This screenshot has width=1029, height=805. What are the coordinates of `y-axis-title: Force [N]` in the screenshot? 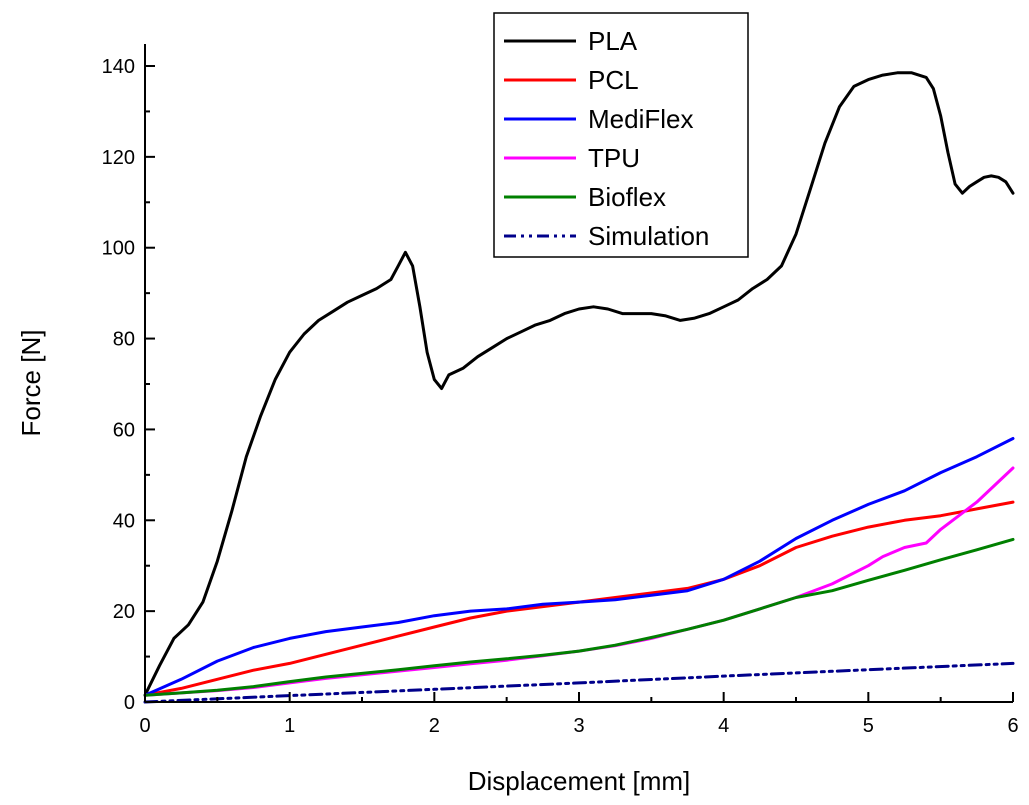 It's located at (31, 383).